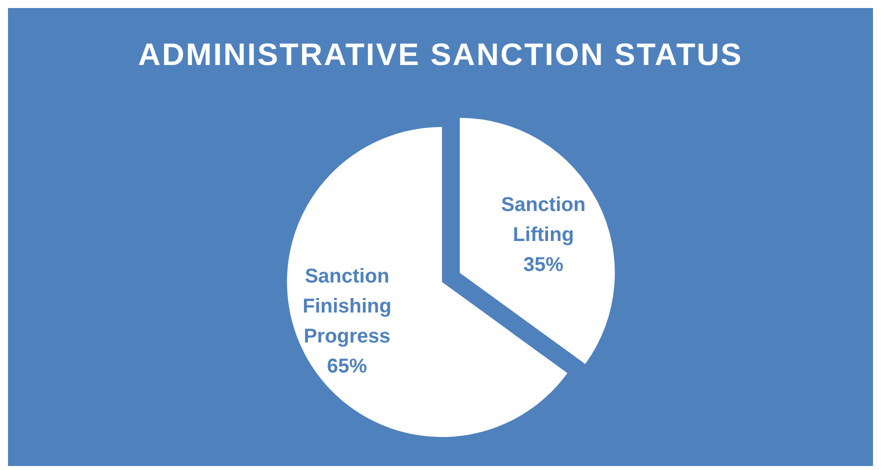 The height and width of the screenshot is (470, 881). I want to click on chart-title: ADMINISTRATIVE SANCTION STATUS, so click(440, 54).